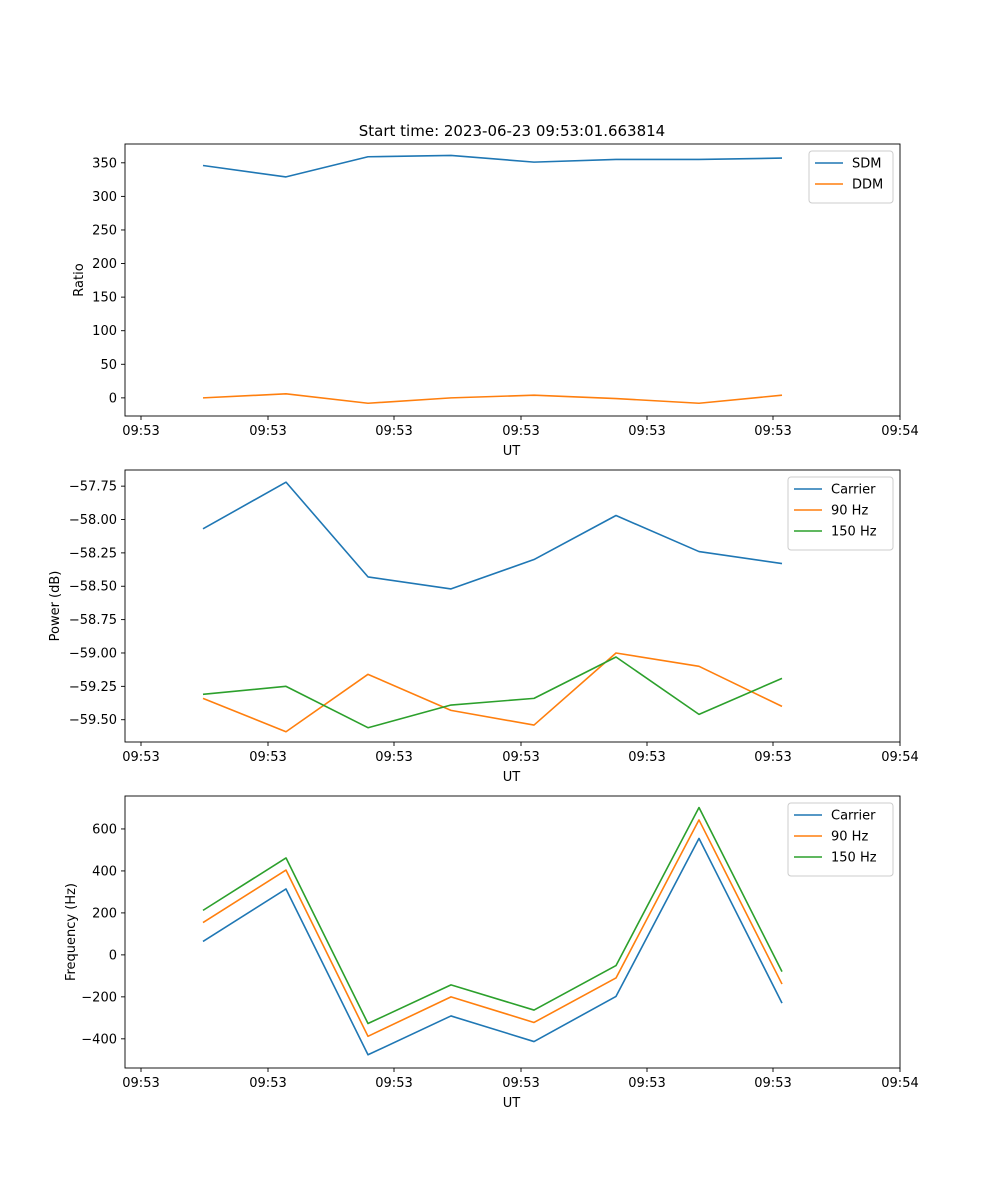 The height and width of the screenshot is (1200, 1000). I want to click on y-tick-label: 300, so click(104, 197).